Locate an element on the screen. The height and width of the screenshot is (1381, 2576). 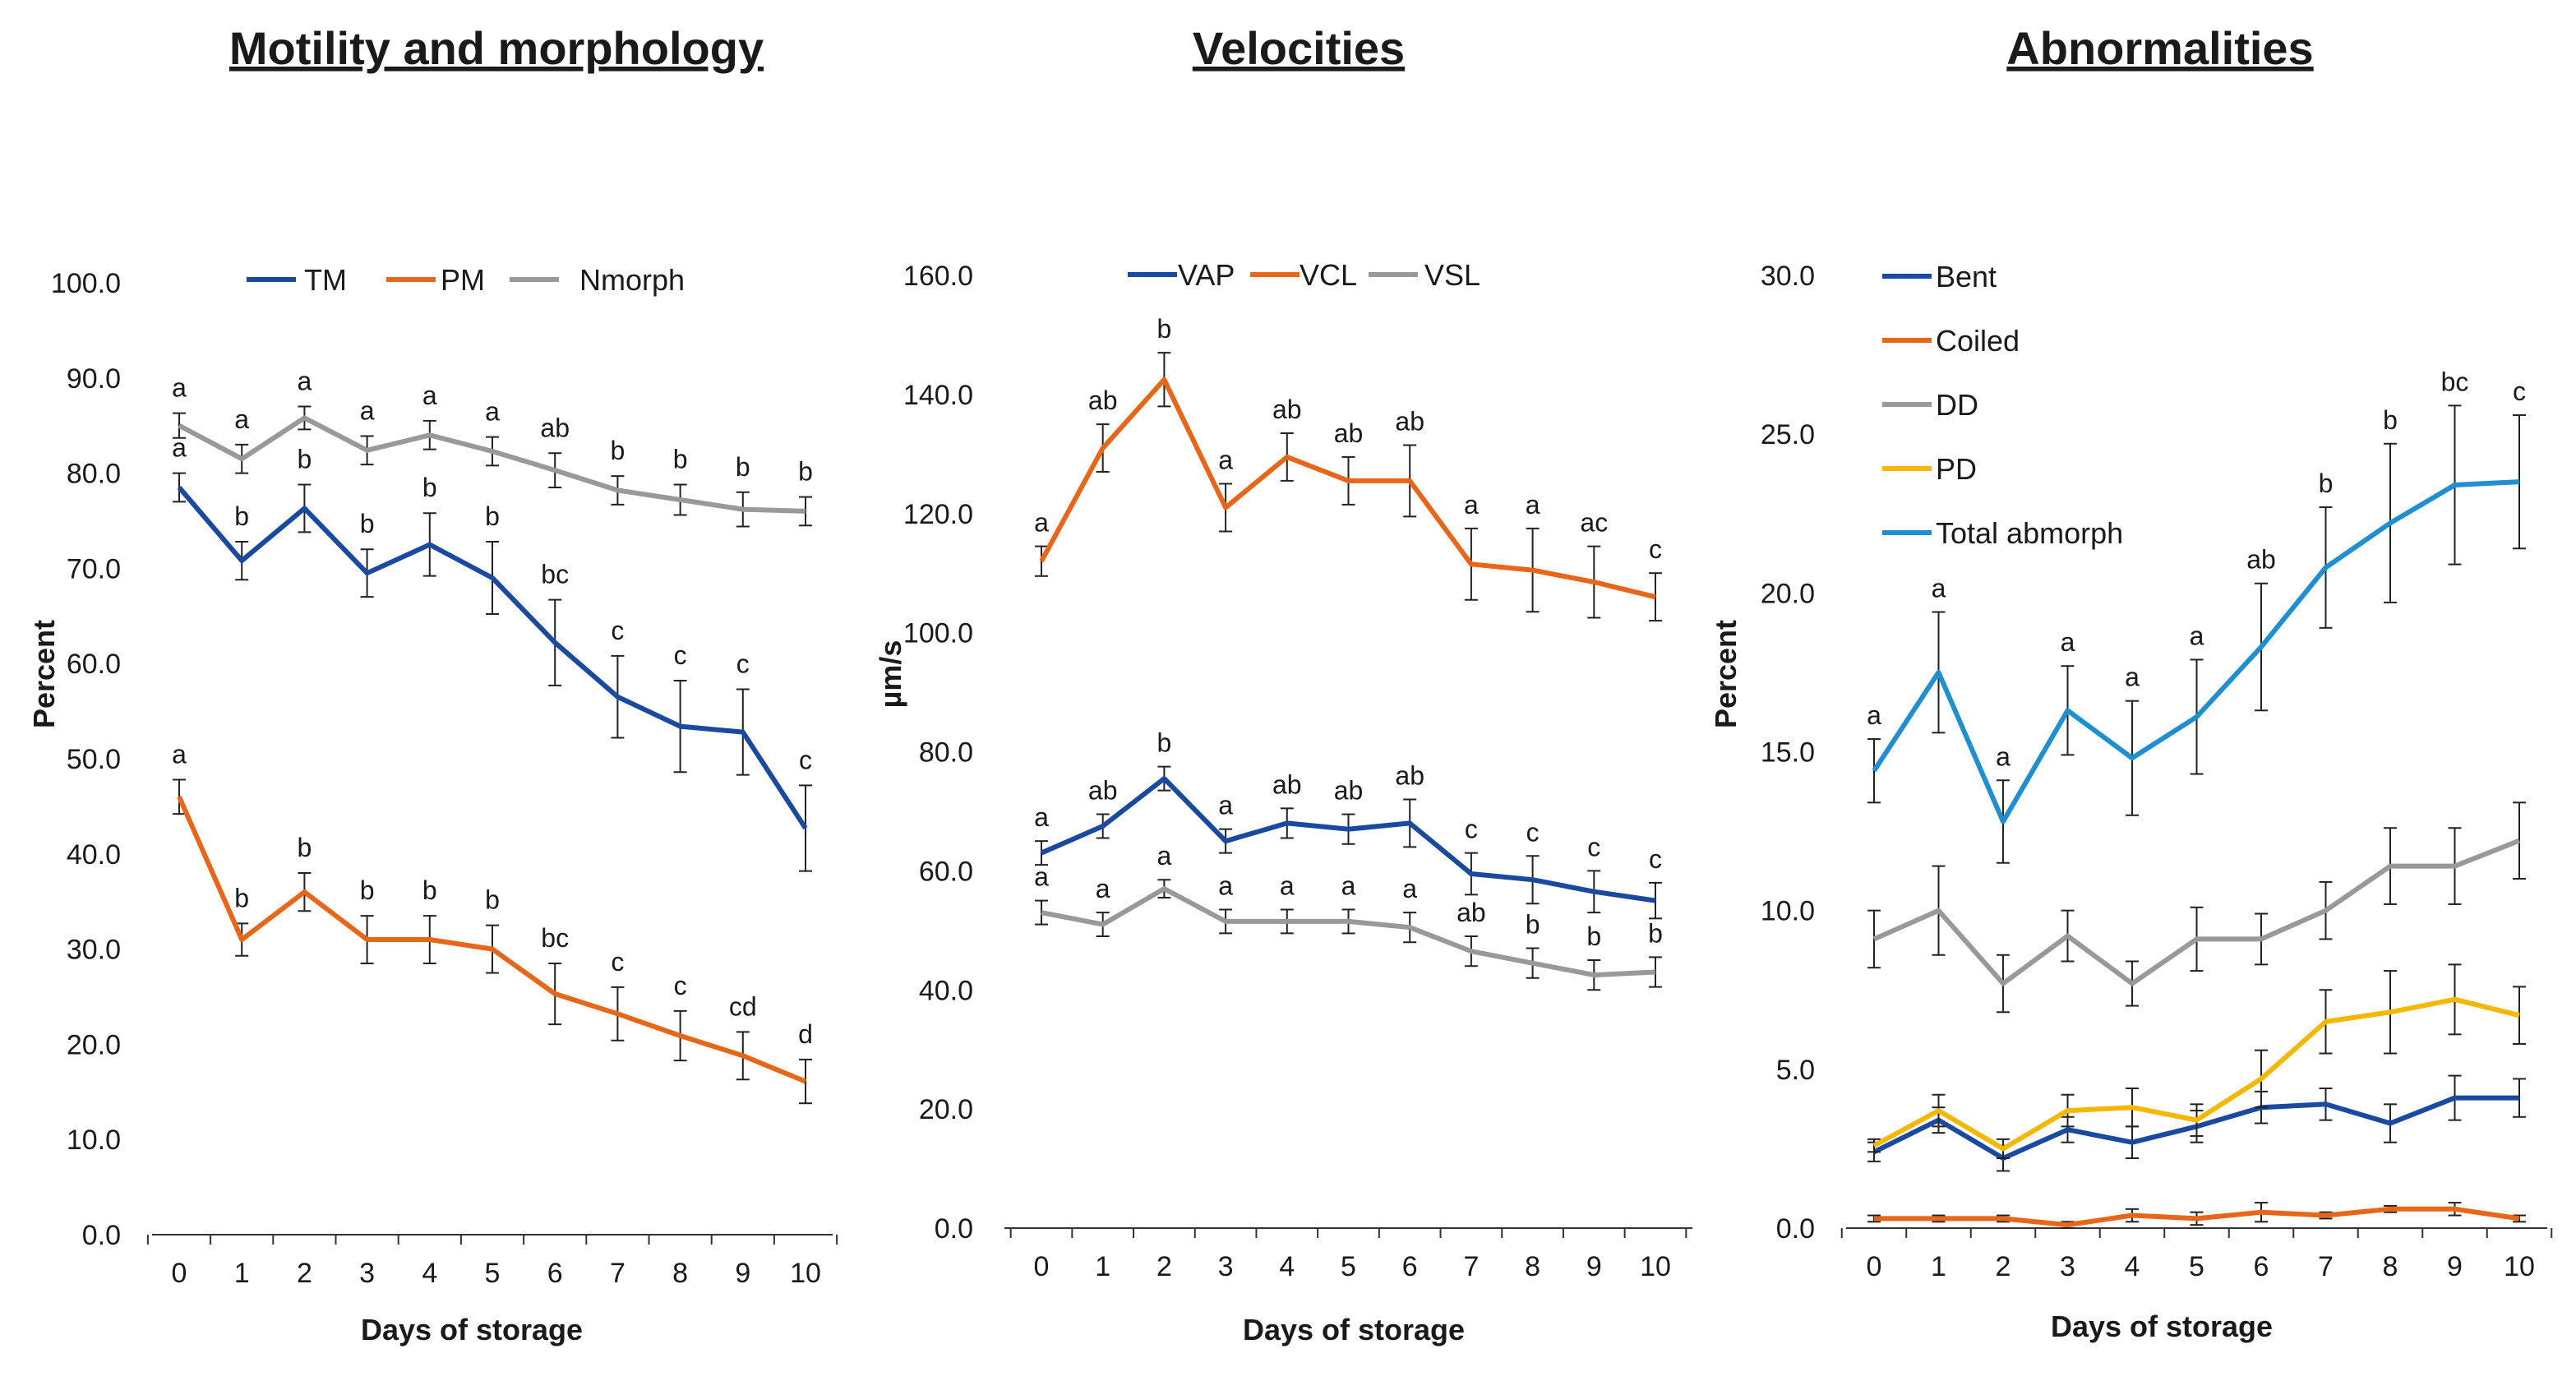
x-axis-label: Days of storage is located at coordinates (472, 1329).